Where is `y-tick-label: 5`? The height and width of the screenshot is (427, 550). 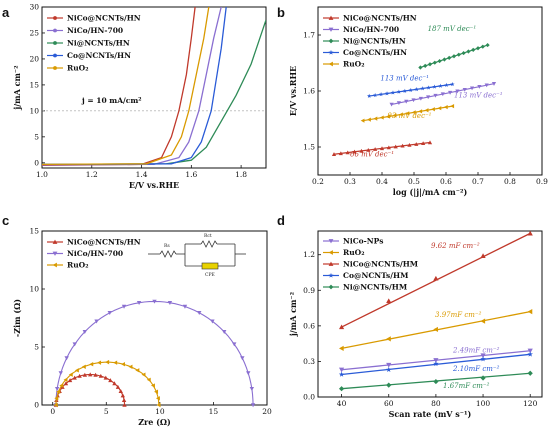 y-tick-label: 5 is located at coordinates (36, 347).